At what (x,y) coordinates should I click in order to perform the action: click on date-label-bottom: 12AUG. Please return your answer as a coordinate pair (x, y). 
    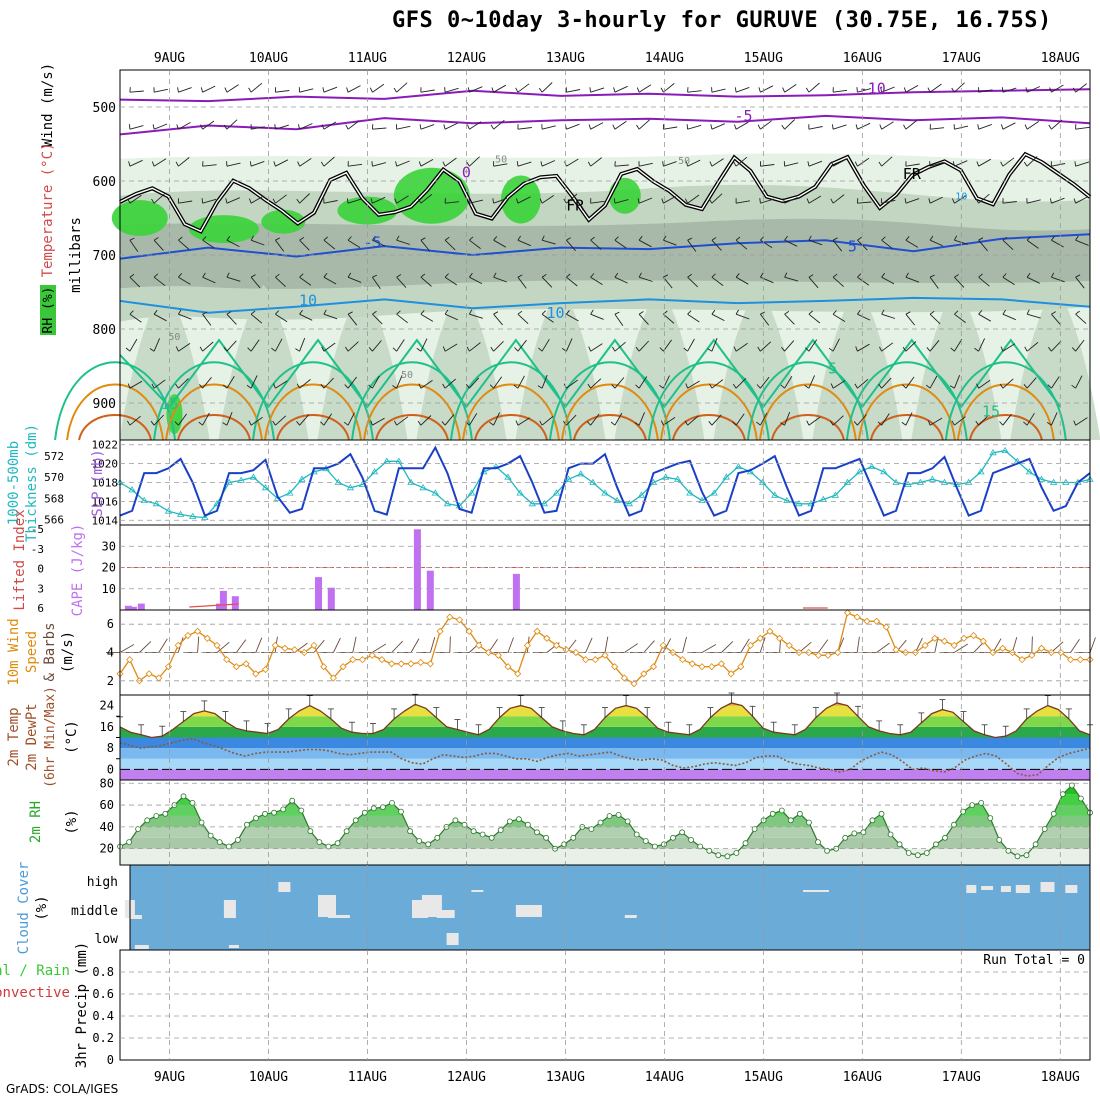
    Looking at the image, I should click on (466, 1077).